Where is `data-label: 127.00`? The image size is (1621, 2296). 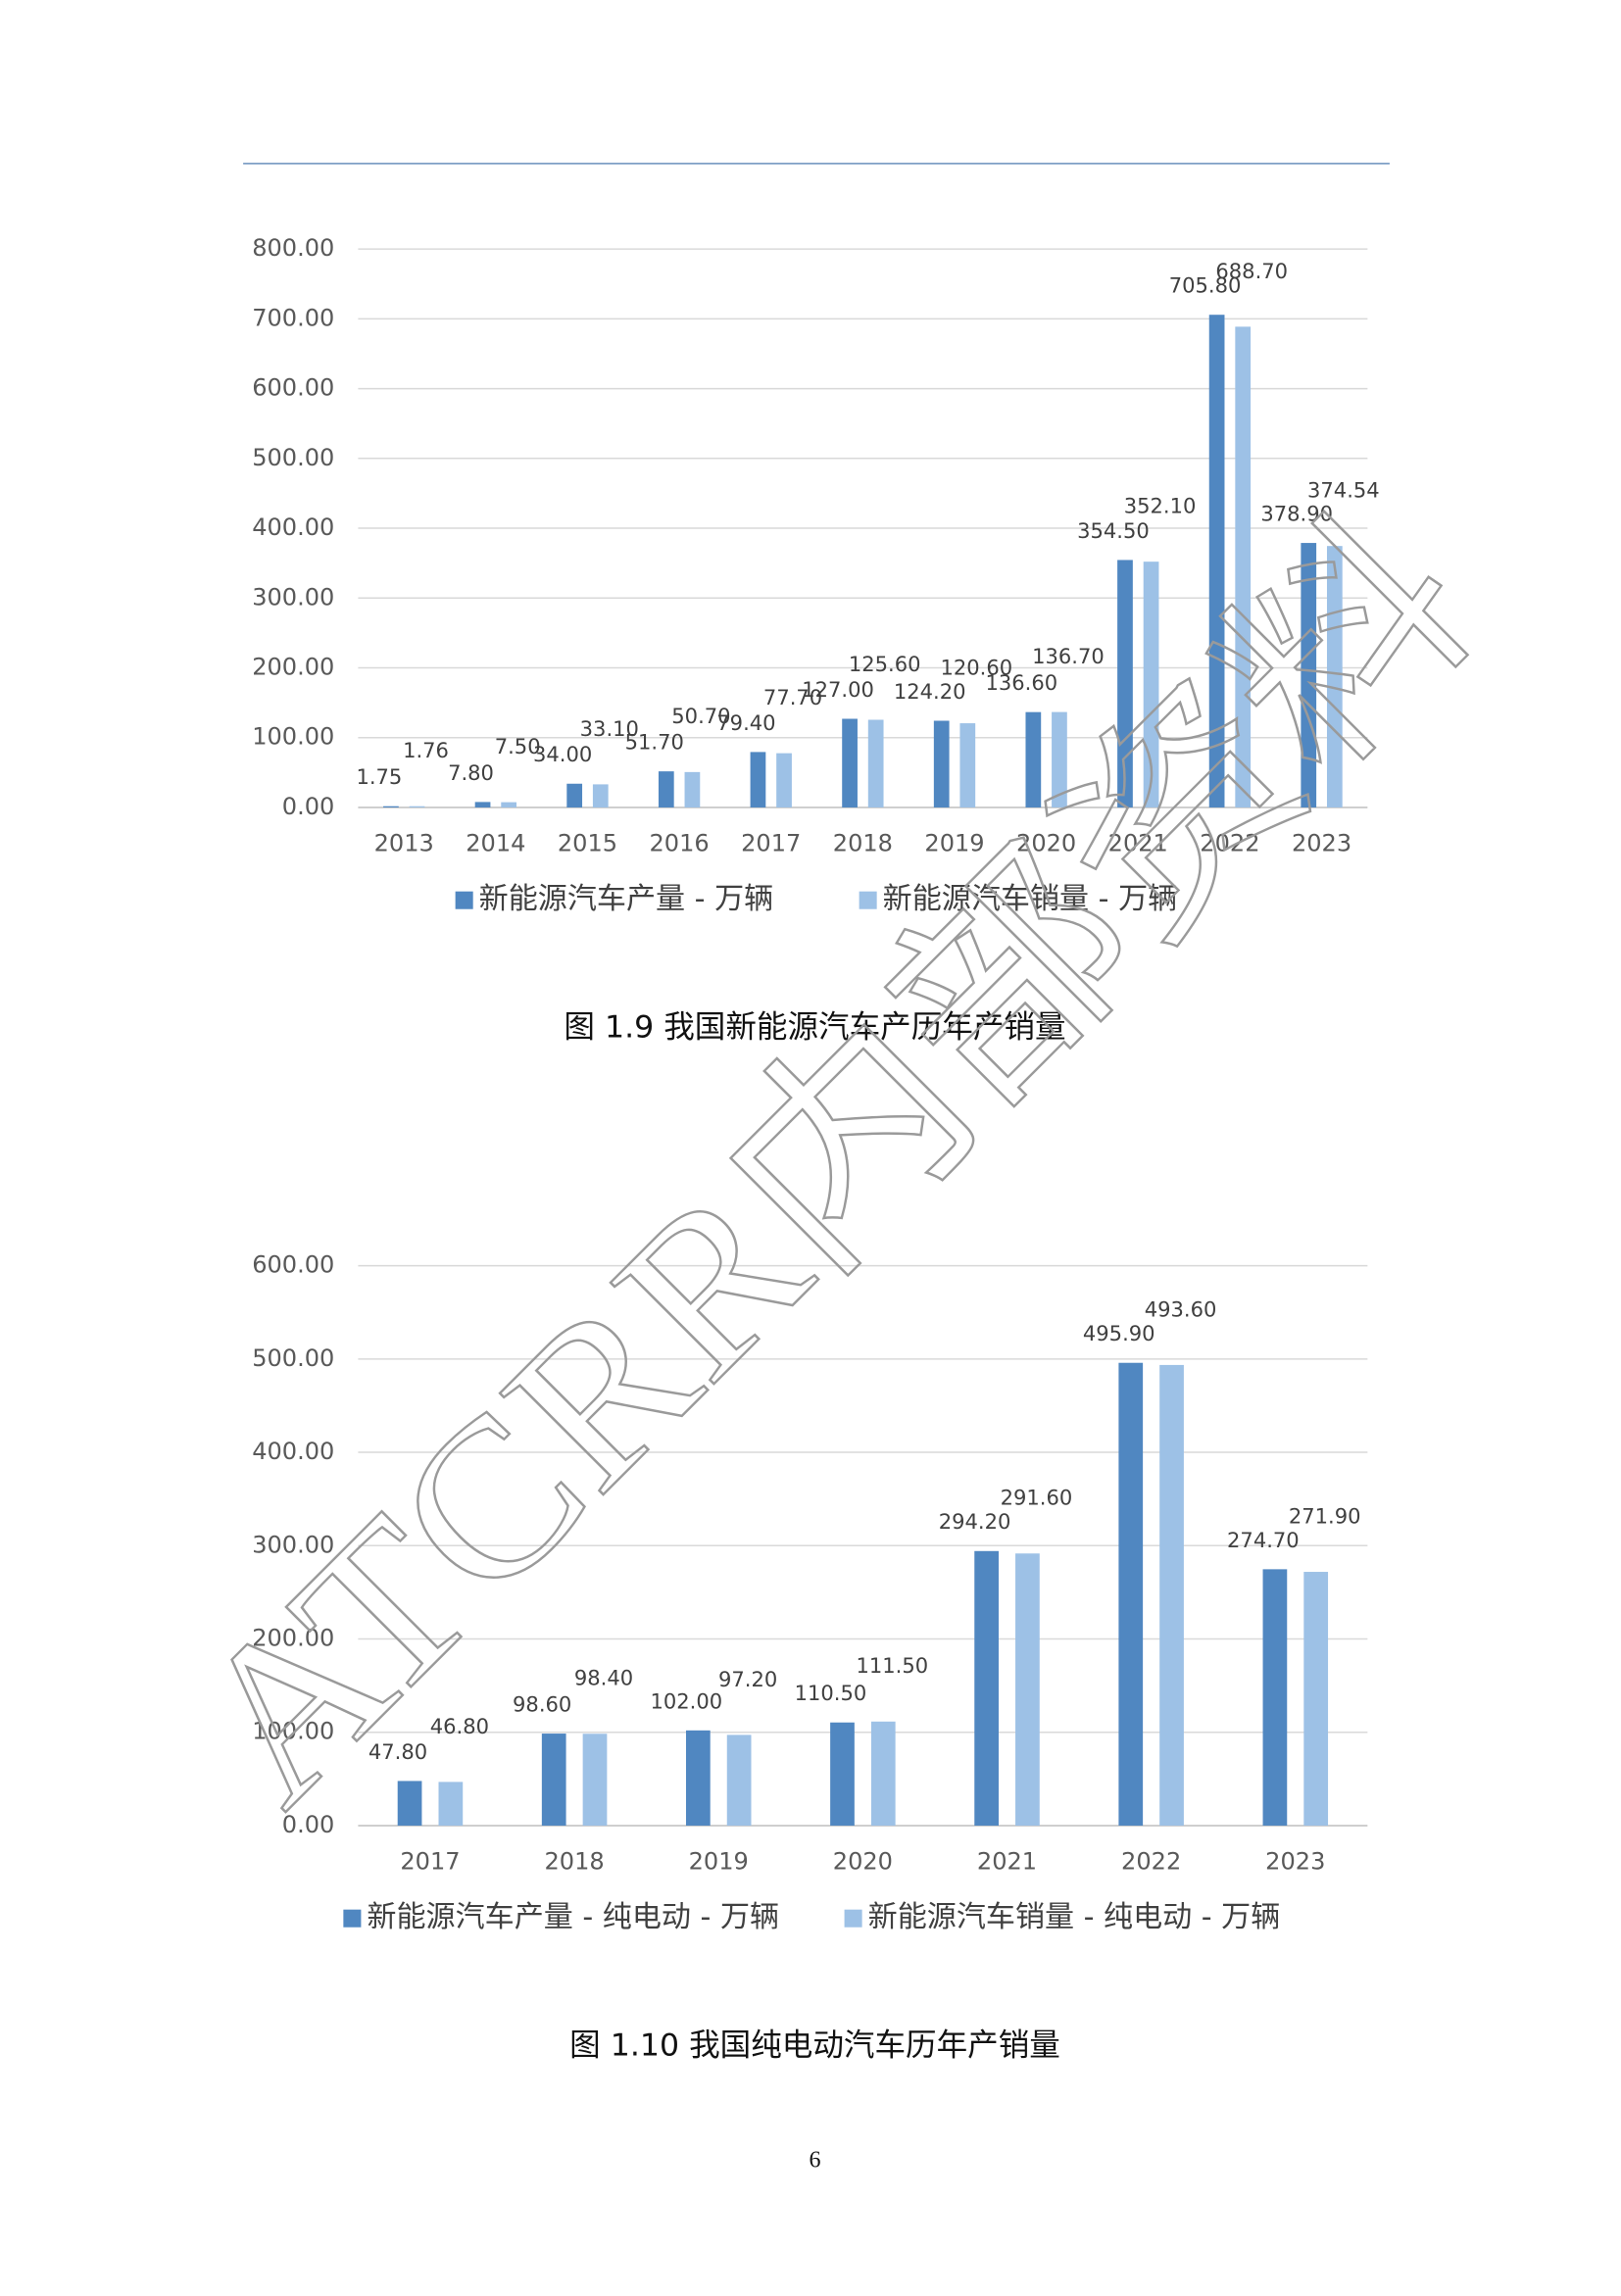
data-label: 127.00 is located at coordinates (838, 689).